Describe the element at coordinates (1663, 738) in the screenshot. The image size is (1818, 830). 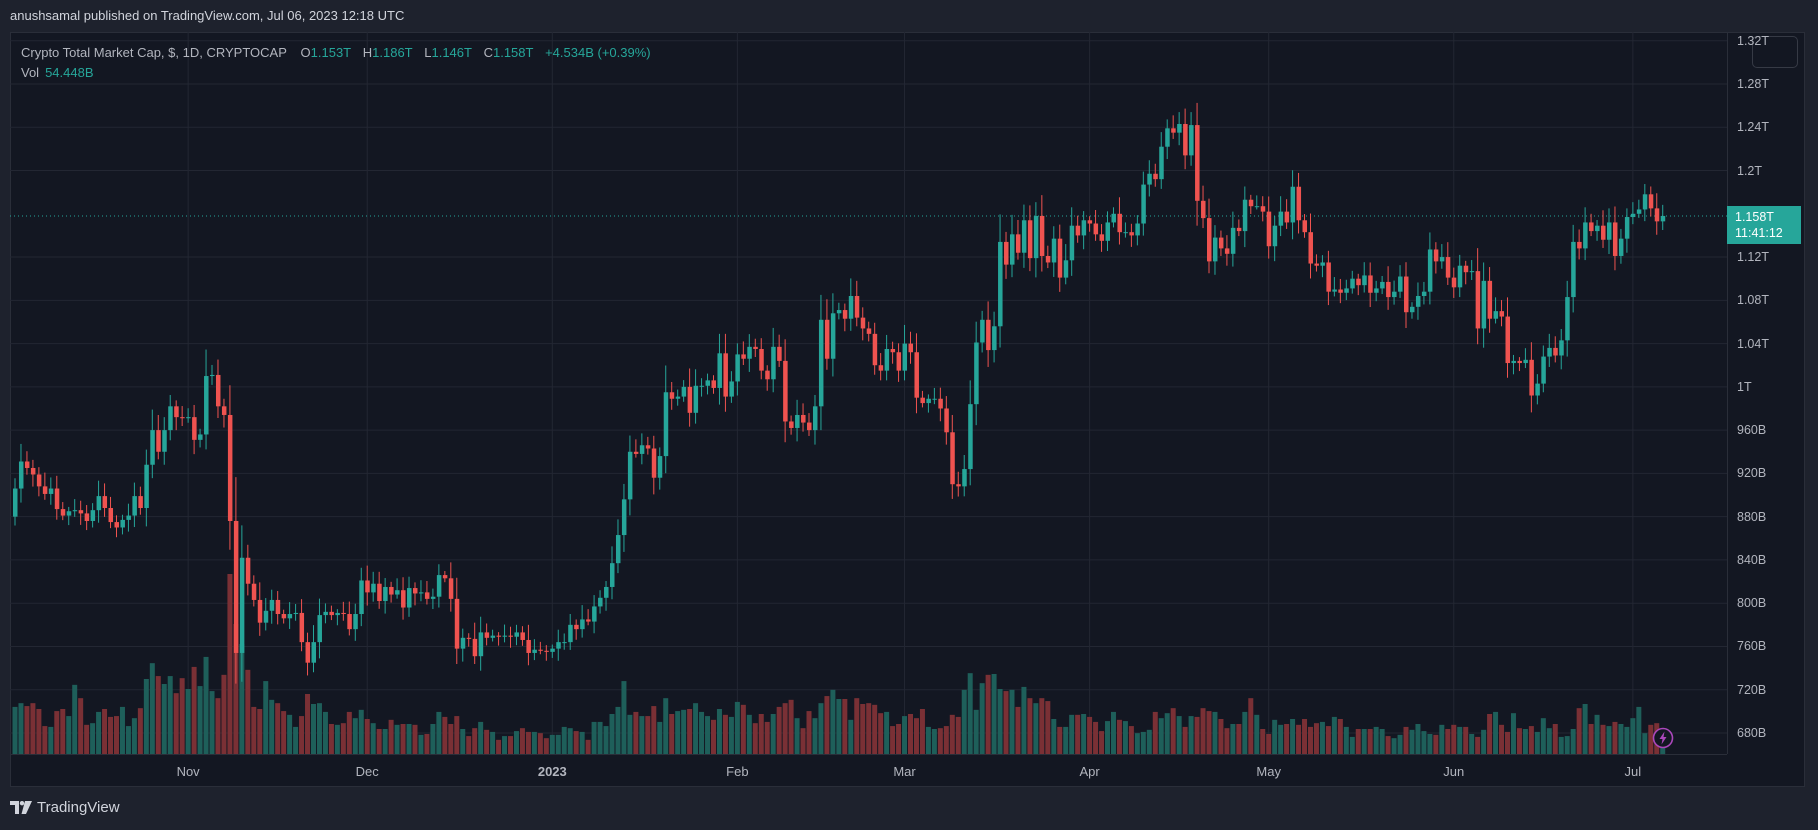
I see `lightning-icon` at that location.